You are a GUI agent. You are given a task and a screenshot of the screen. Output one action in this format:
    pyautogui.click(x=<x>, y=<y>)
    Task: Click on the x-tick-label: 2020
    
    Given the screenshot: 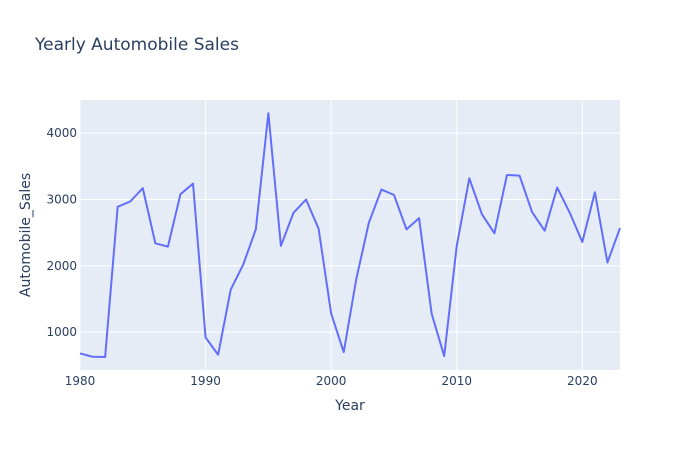 What is the action you would take?
    pyautogui.click(x=582, y=381)
    